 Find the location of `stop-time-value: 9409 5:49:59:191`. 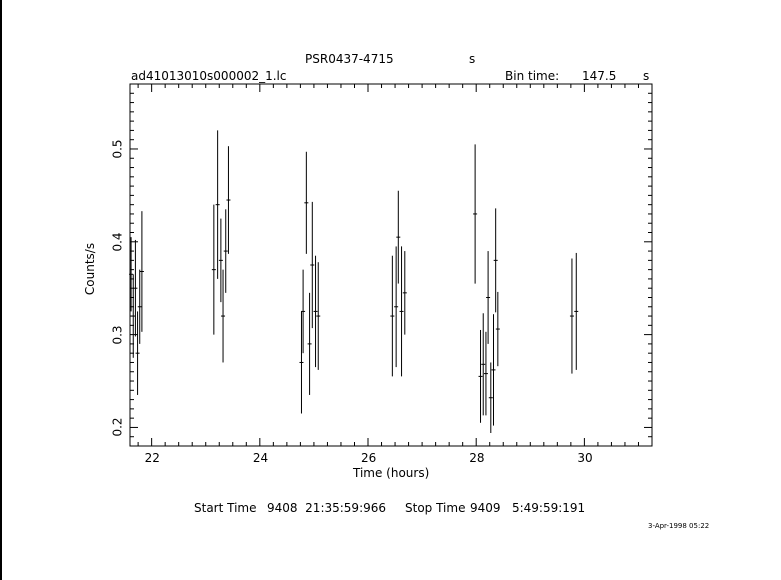

stop-time-value: 9409 5:49:59:191 is located at coordinates (528, 508).